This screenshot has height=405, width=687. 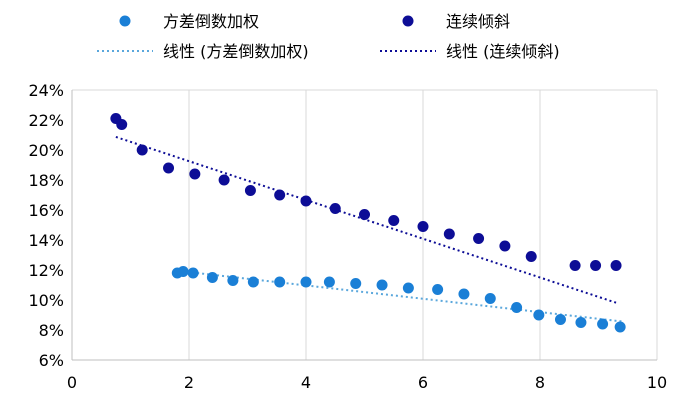 I want to click on legend-label: 线性 (连续倾斜), so click(x=503, y=51).